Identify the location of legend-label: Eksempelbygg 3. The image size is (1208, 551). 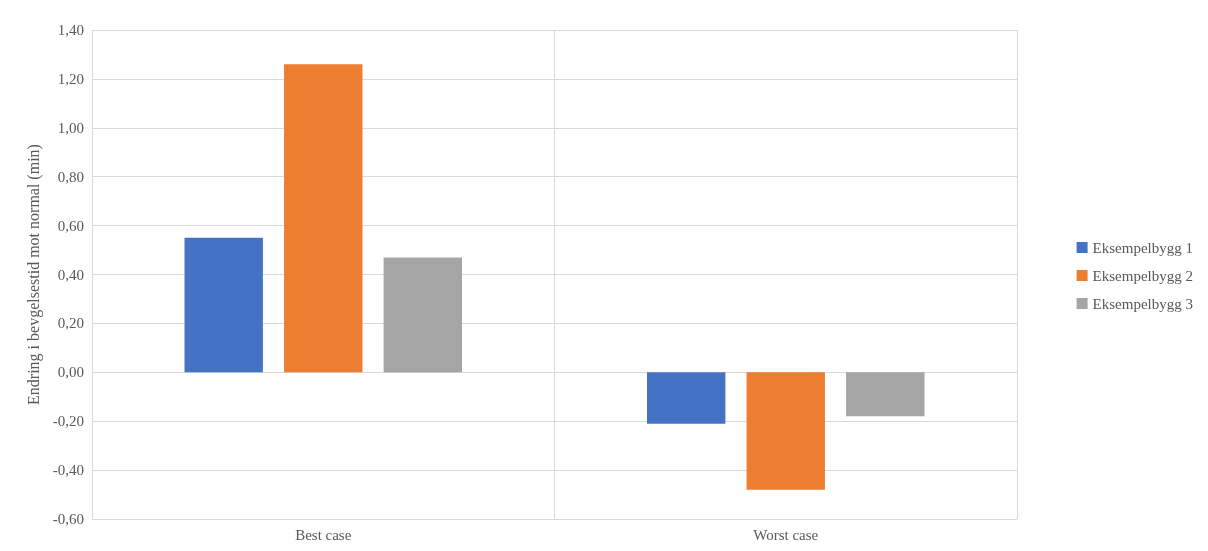
(1143, 303).